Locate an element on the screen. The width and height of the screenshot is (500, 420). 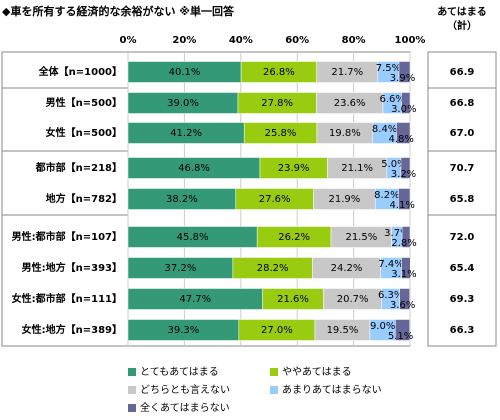
value-label: 7.4% is located at coordinates (390, 264).